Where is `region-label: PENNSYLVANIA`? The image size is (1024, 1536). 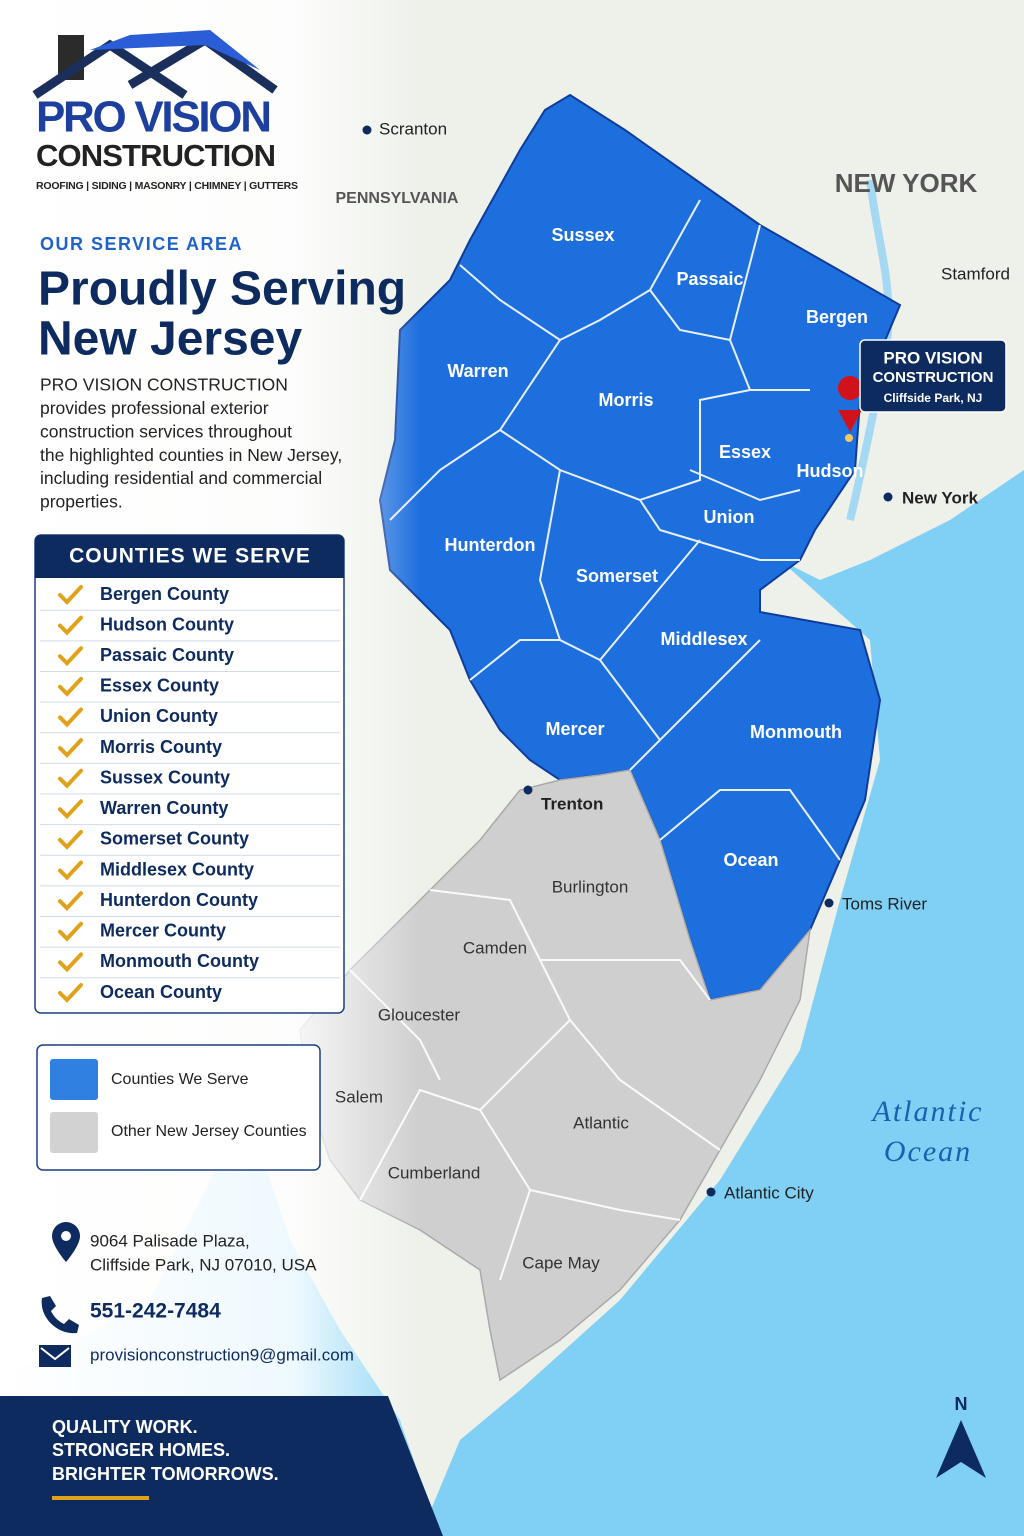 region-label: PENNSYLVANIA is located at coordinates (397, 198).